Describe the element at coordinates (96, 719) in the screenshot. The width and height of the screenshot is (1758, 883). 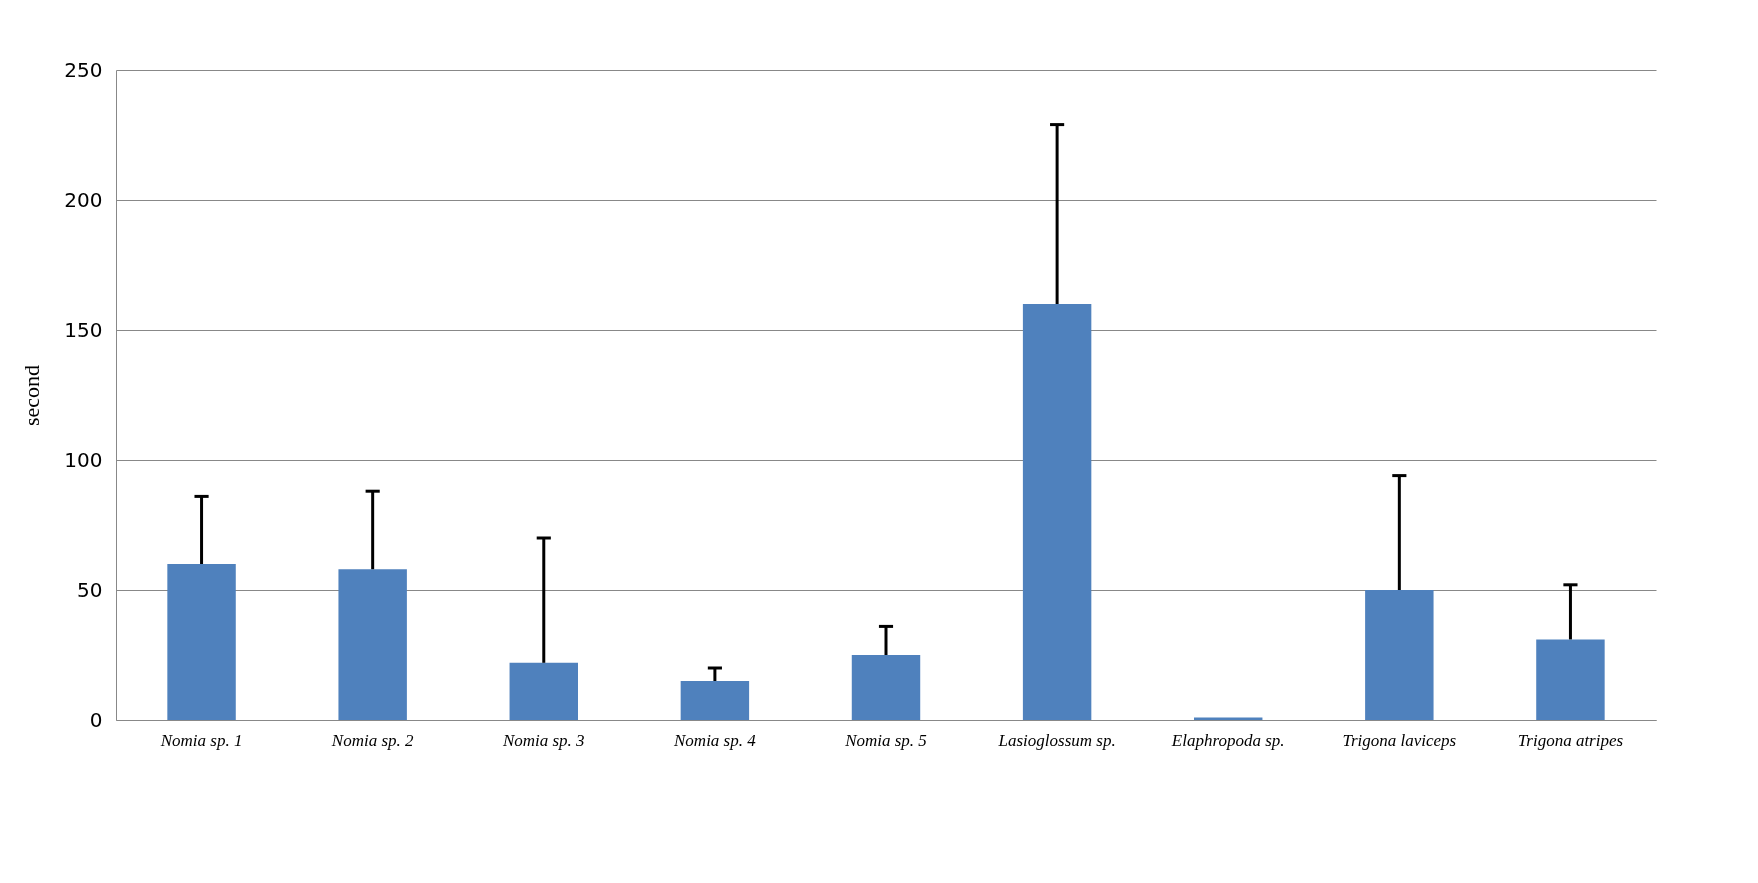
I see `y-tick-label: 0` at that location.